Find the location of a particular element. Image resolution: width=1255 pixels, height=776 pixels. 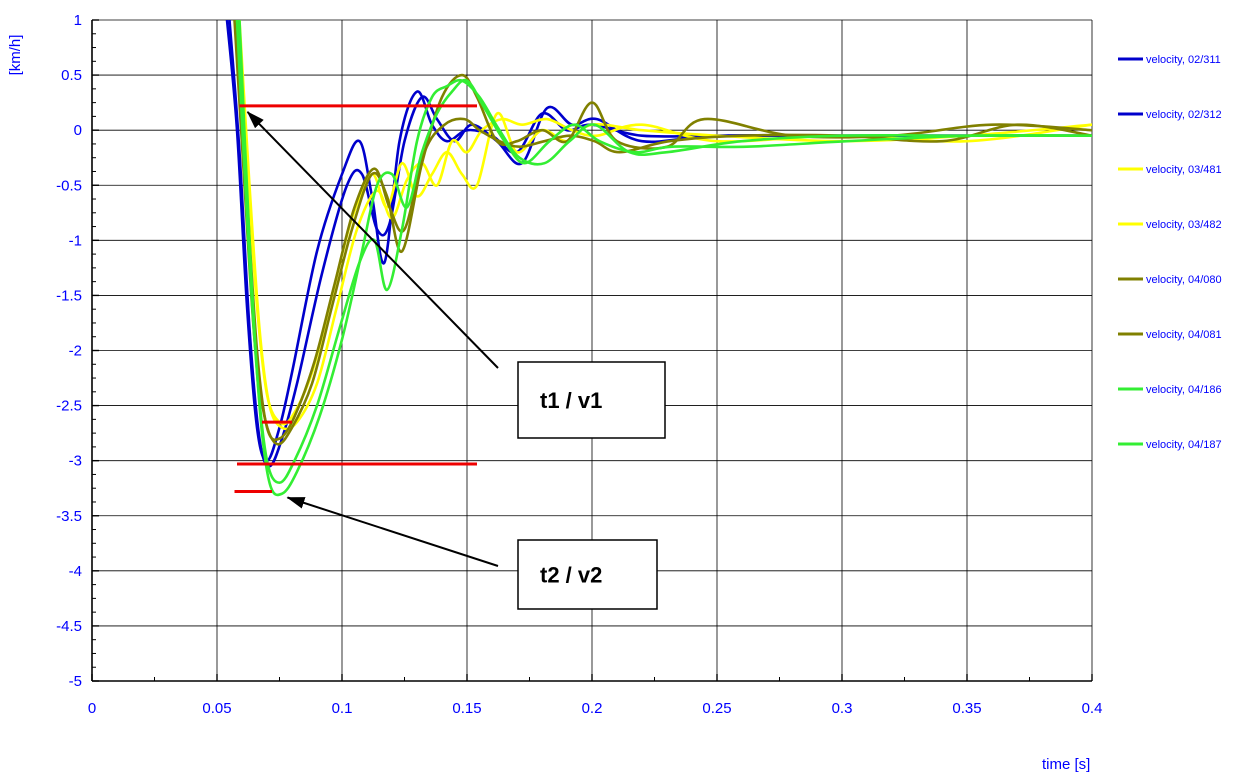

x-tick-label: 0.2 is located at coordinates (592, 708).